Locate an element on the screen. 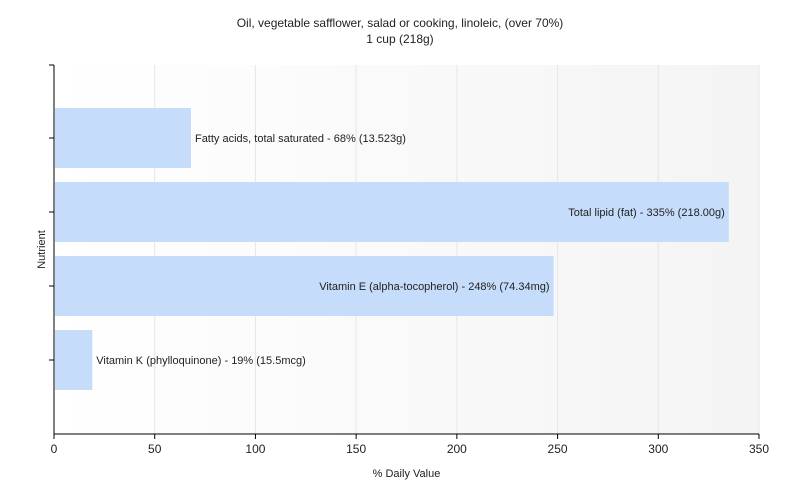  x-tick-label: 350 is located at coordinates (759, 449).